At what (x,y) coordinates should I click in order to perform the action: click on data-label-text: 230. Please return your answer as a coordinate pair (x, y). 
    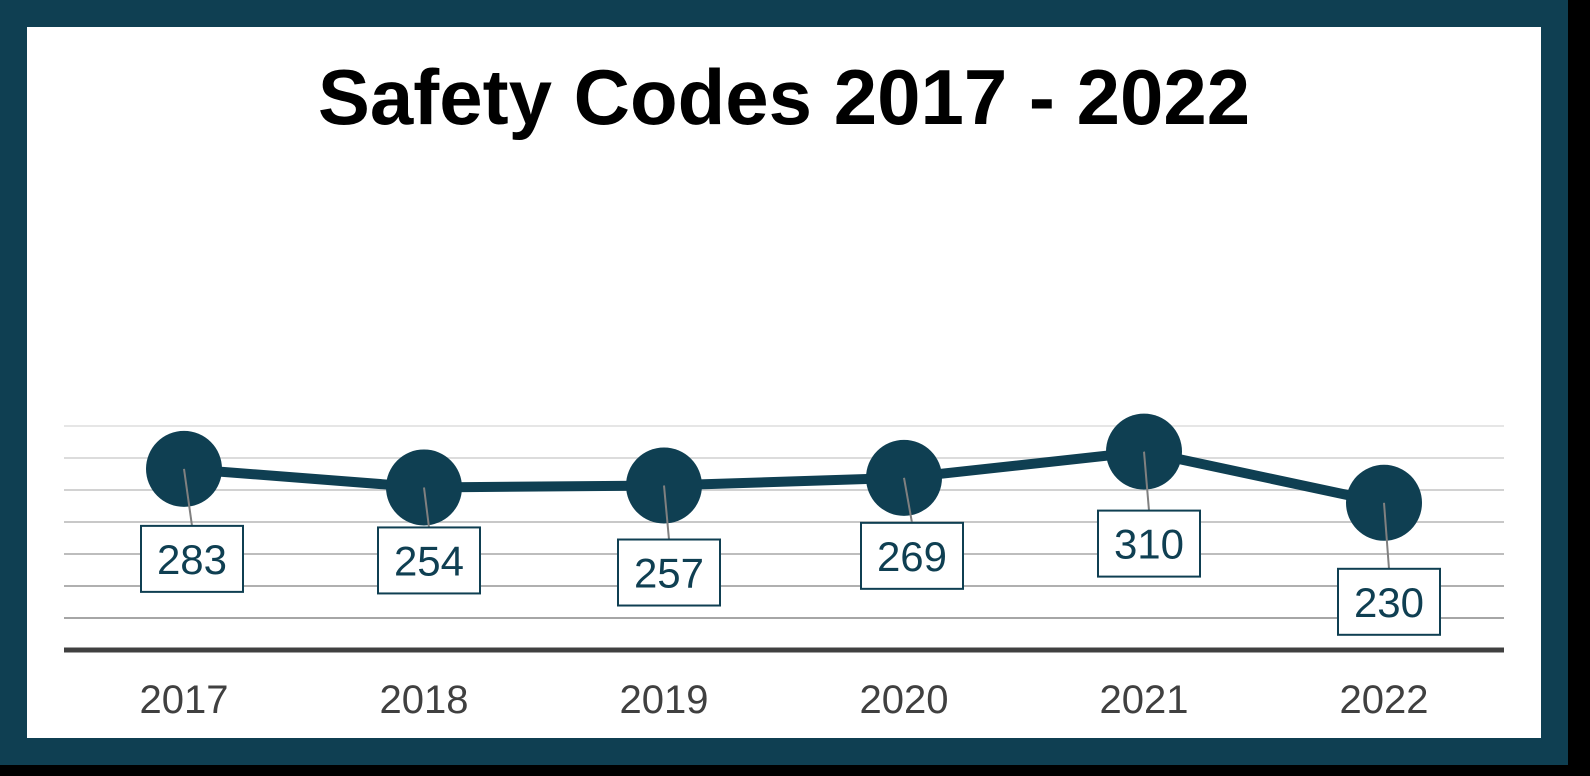
    Looking at the image, I should click on (1389, 602).